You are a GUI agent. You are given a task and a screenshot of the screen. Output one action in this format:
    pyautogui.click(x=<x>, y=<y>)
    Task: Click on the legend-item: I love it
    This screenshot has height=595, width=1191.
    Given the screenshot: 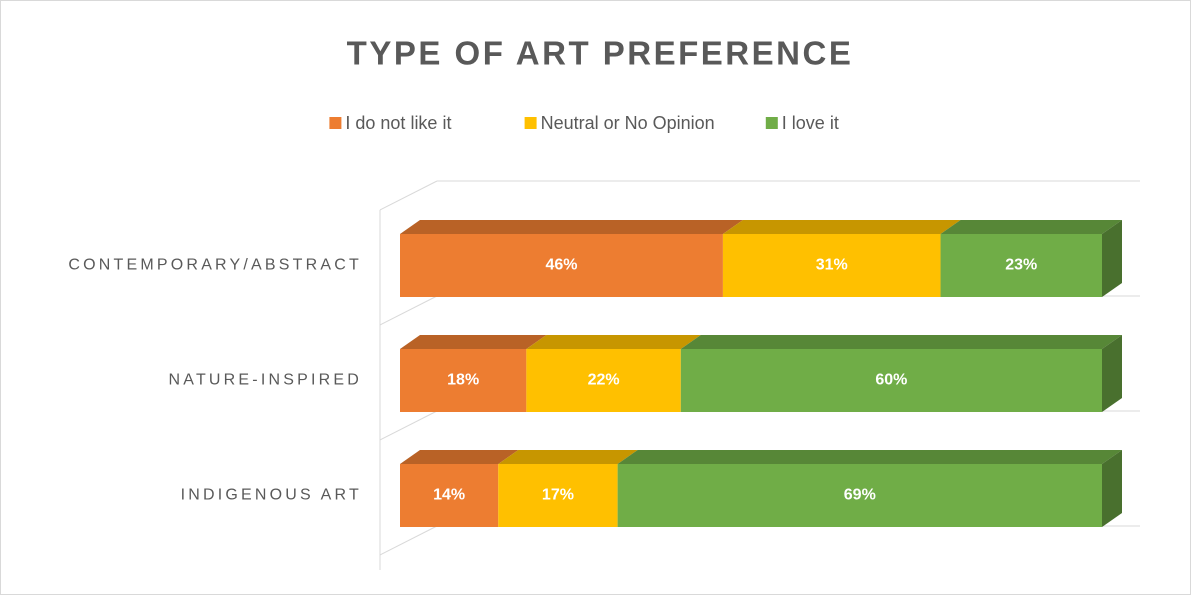 What is the action you would take?
    pyautogui.click(x=802, y=123)
    